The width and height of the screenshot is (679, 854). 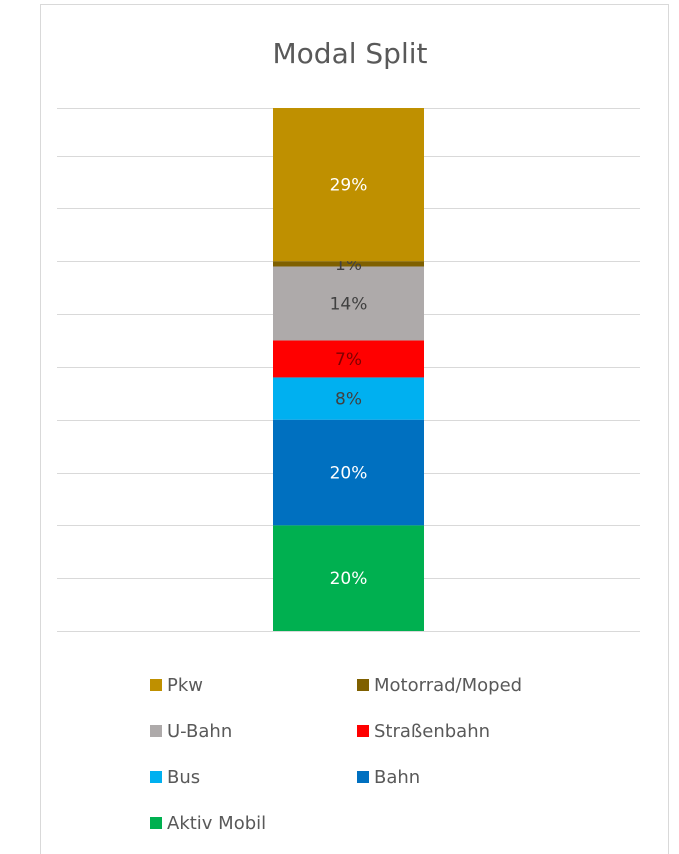 I want to click on legend-label: Motorrad/Moped, so click(x=448, y=685).